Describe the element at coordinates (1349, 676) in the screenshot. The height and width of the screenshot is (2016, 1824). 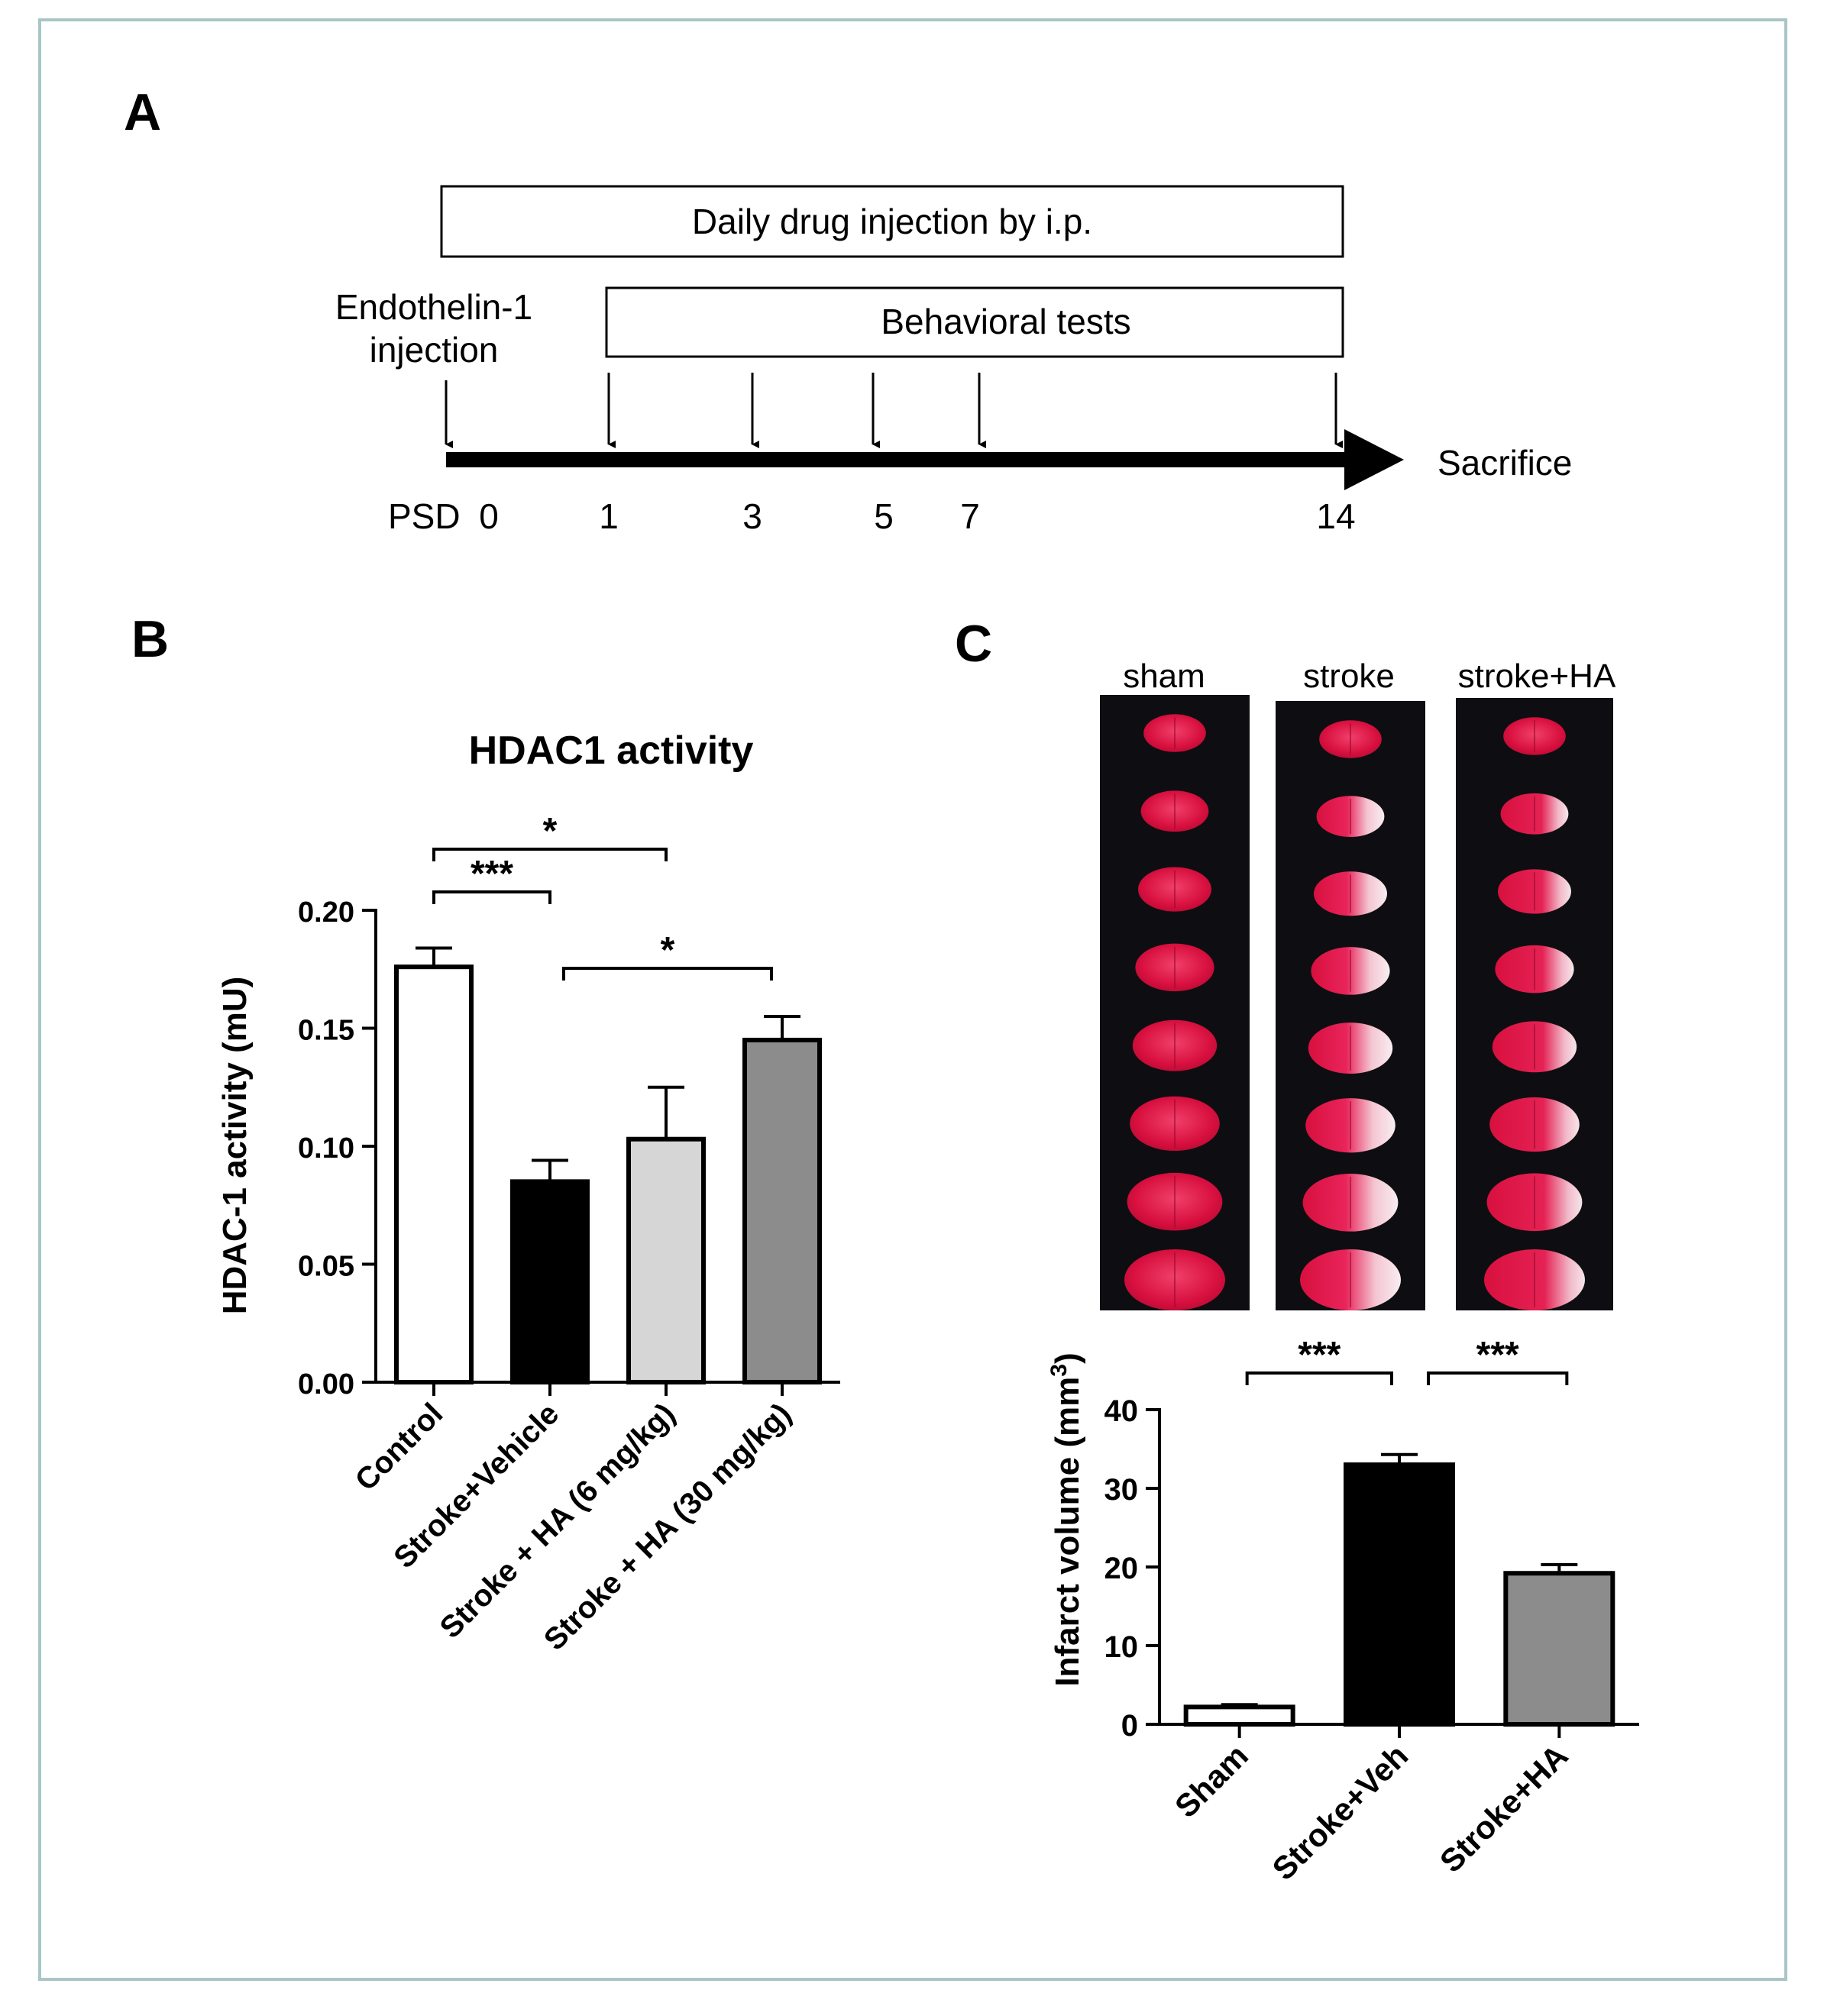
I see `photo-label-stroke: stroke` at that location.